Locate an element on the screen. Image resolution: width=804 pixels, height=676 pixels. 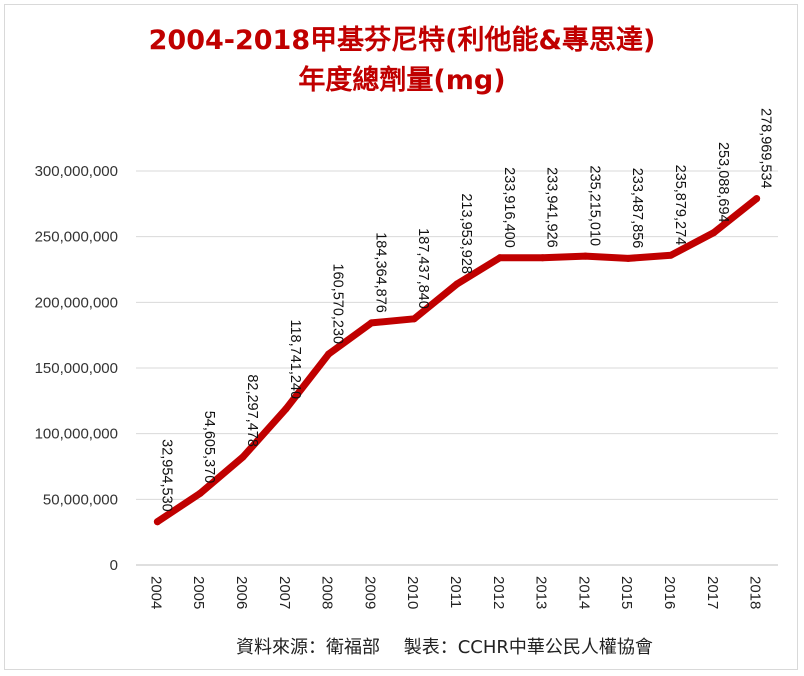
data-label: 118,741,240 is located at coordinates (295, 359).